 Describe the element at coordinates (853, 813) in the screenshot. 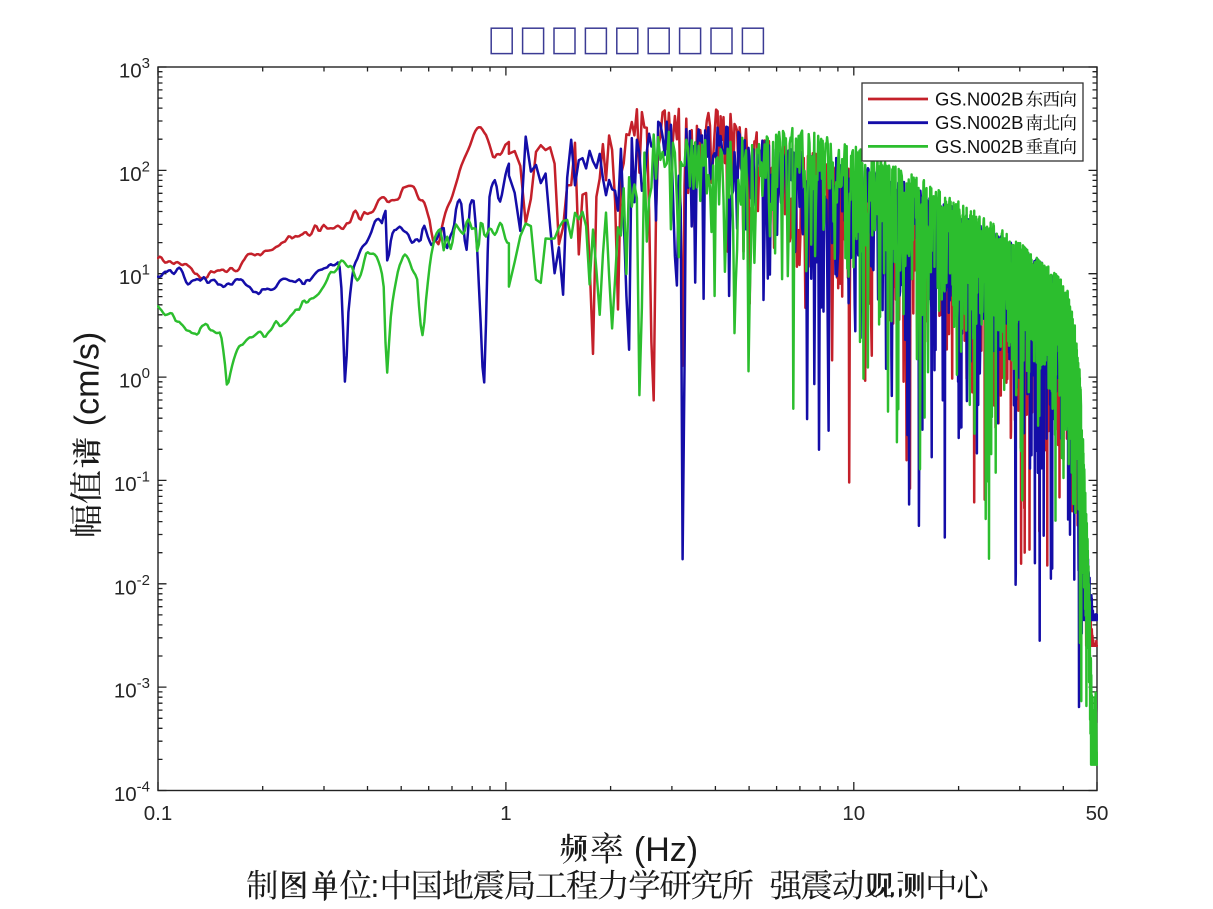

I see `svg-text: 10` at that location.